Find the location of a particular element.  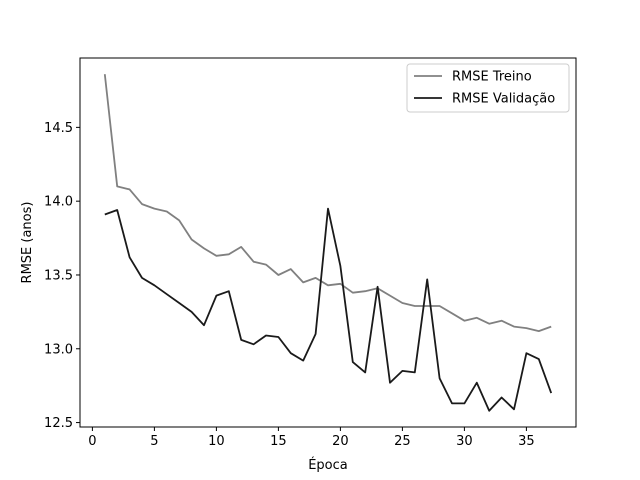

x-tick-label: 20 is located at coordinates (340, 441).